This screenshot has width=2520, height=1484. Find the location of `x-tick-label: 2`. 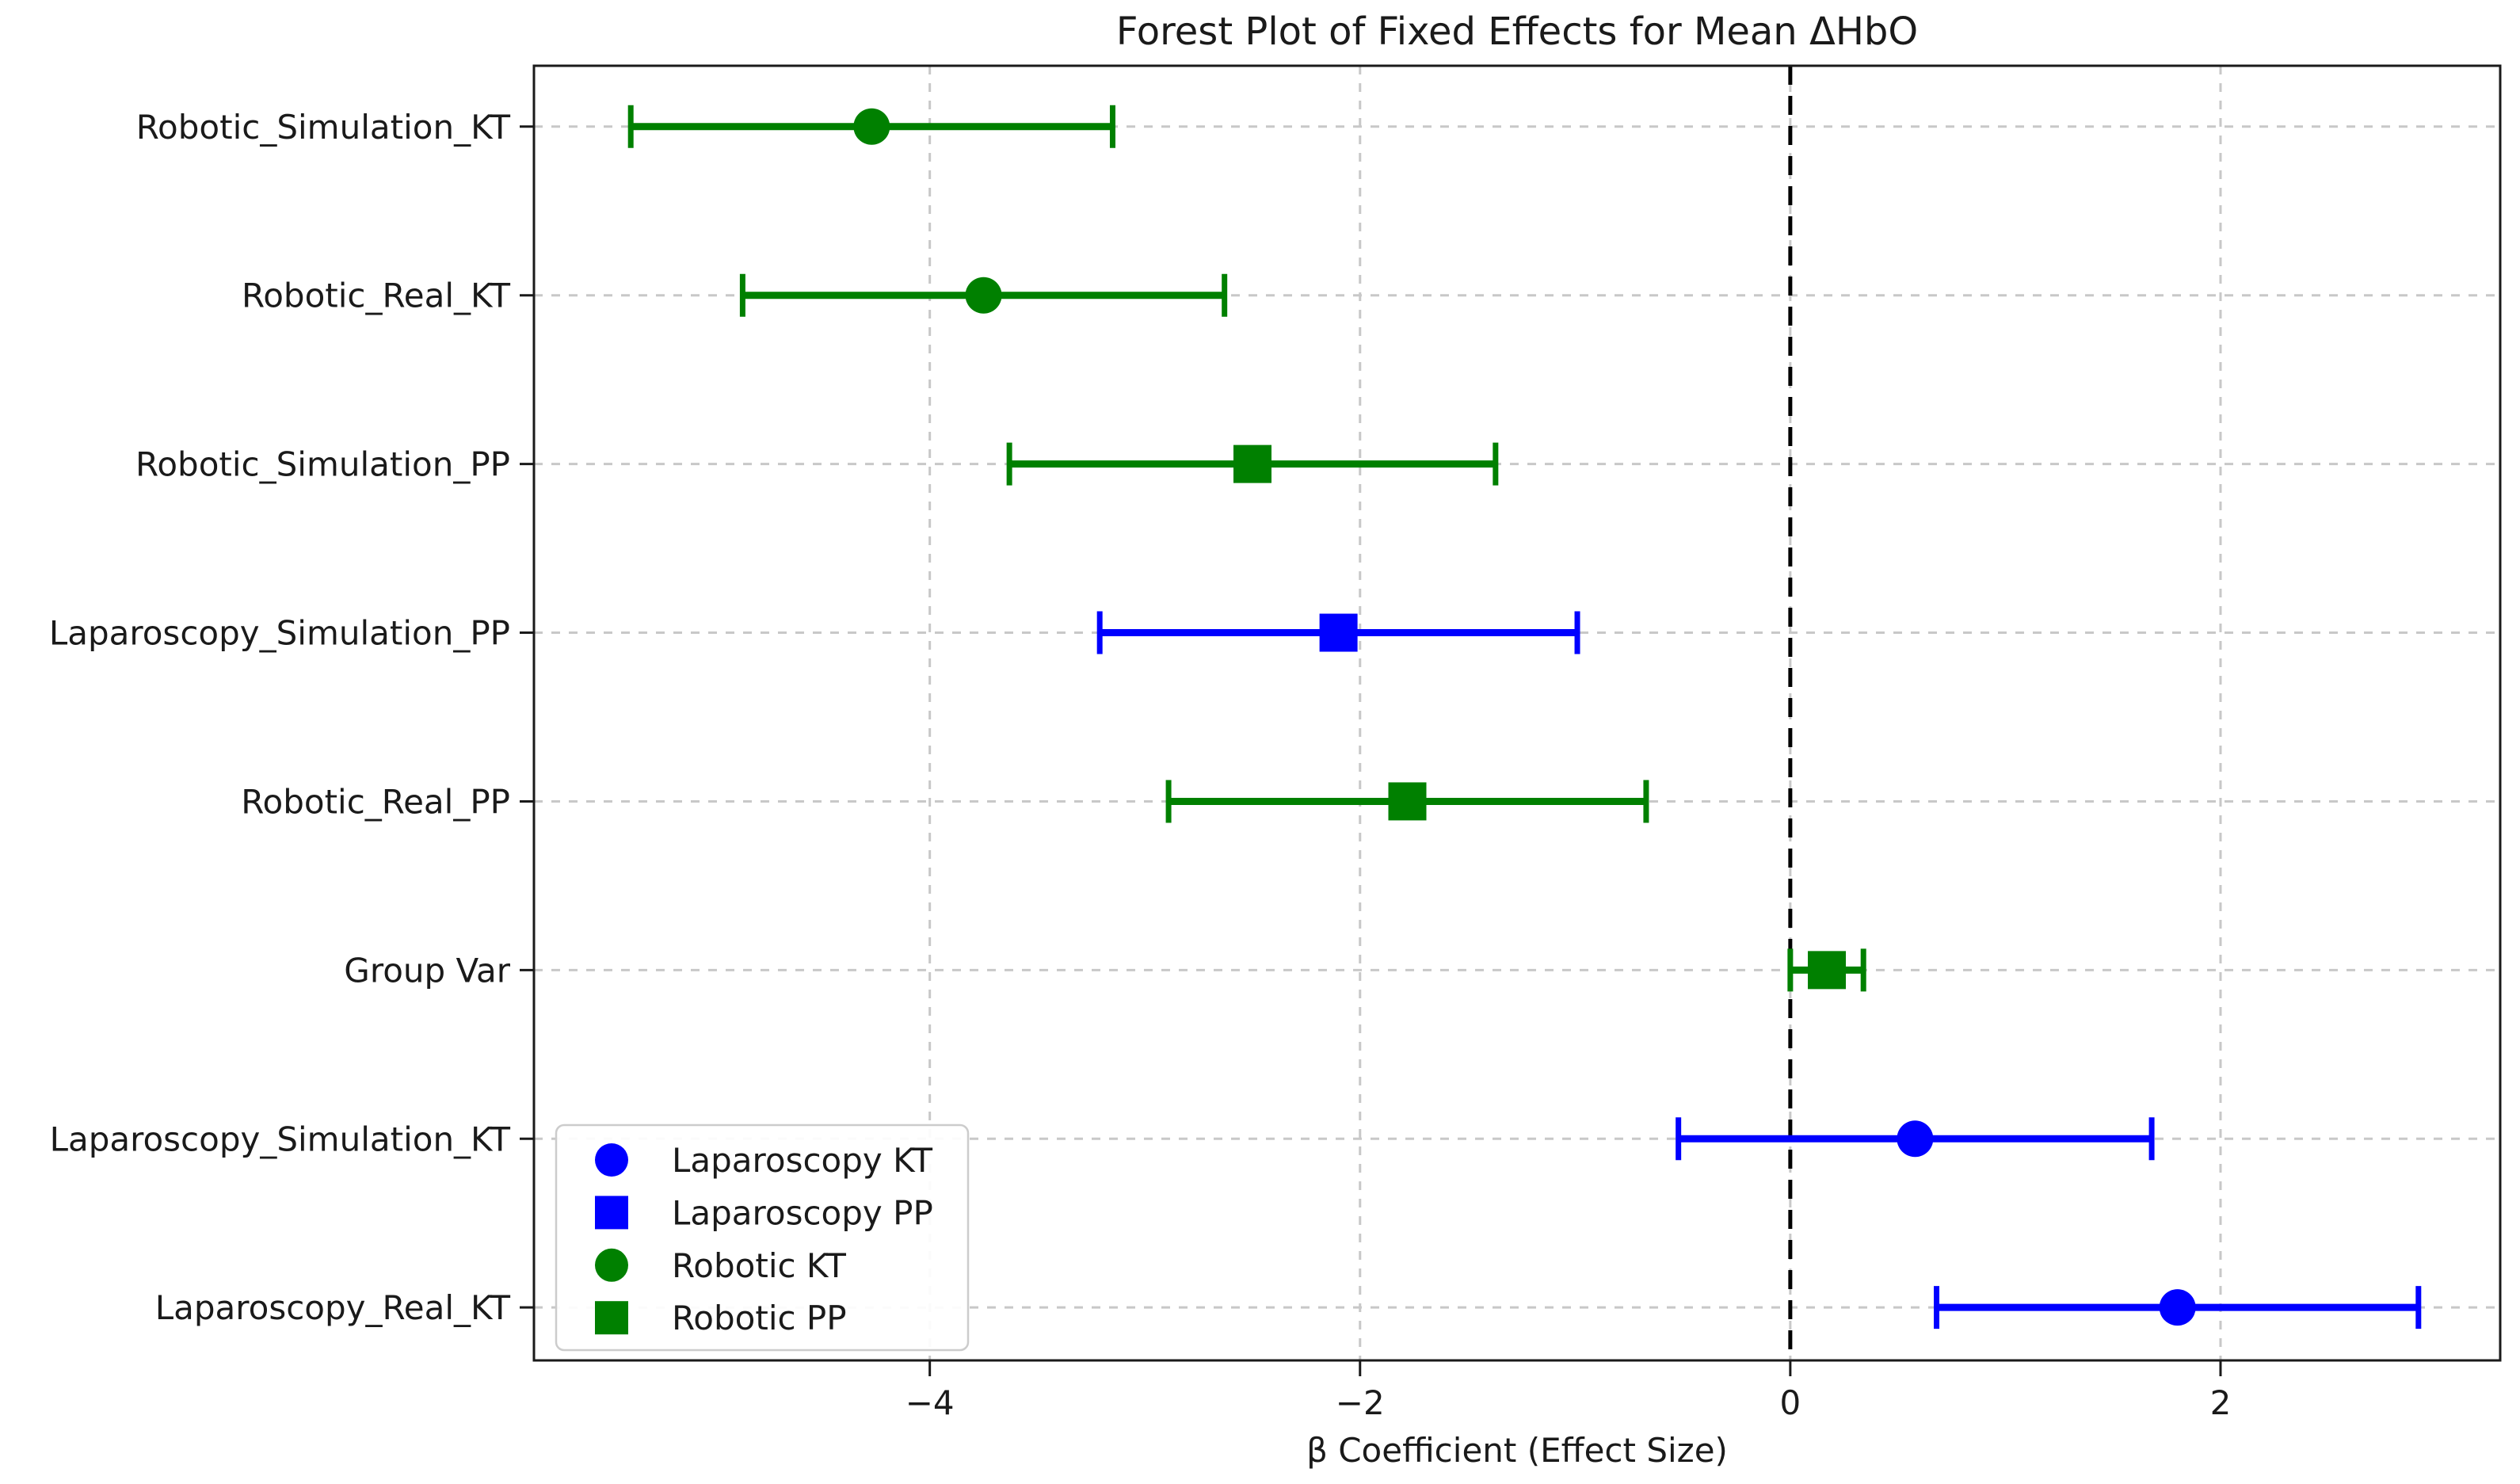

x-tick-label: 2 is located at coordinates (2221, 1402).